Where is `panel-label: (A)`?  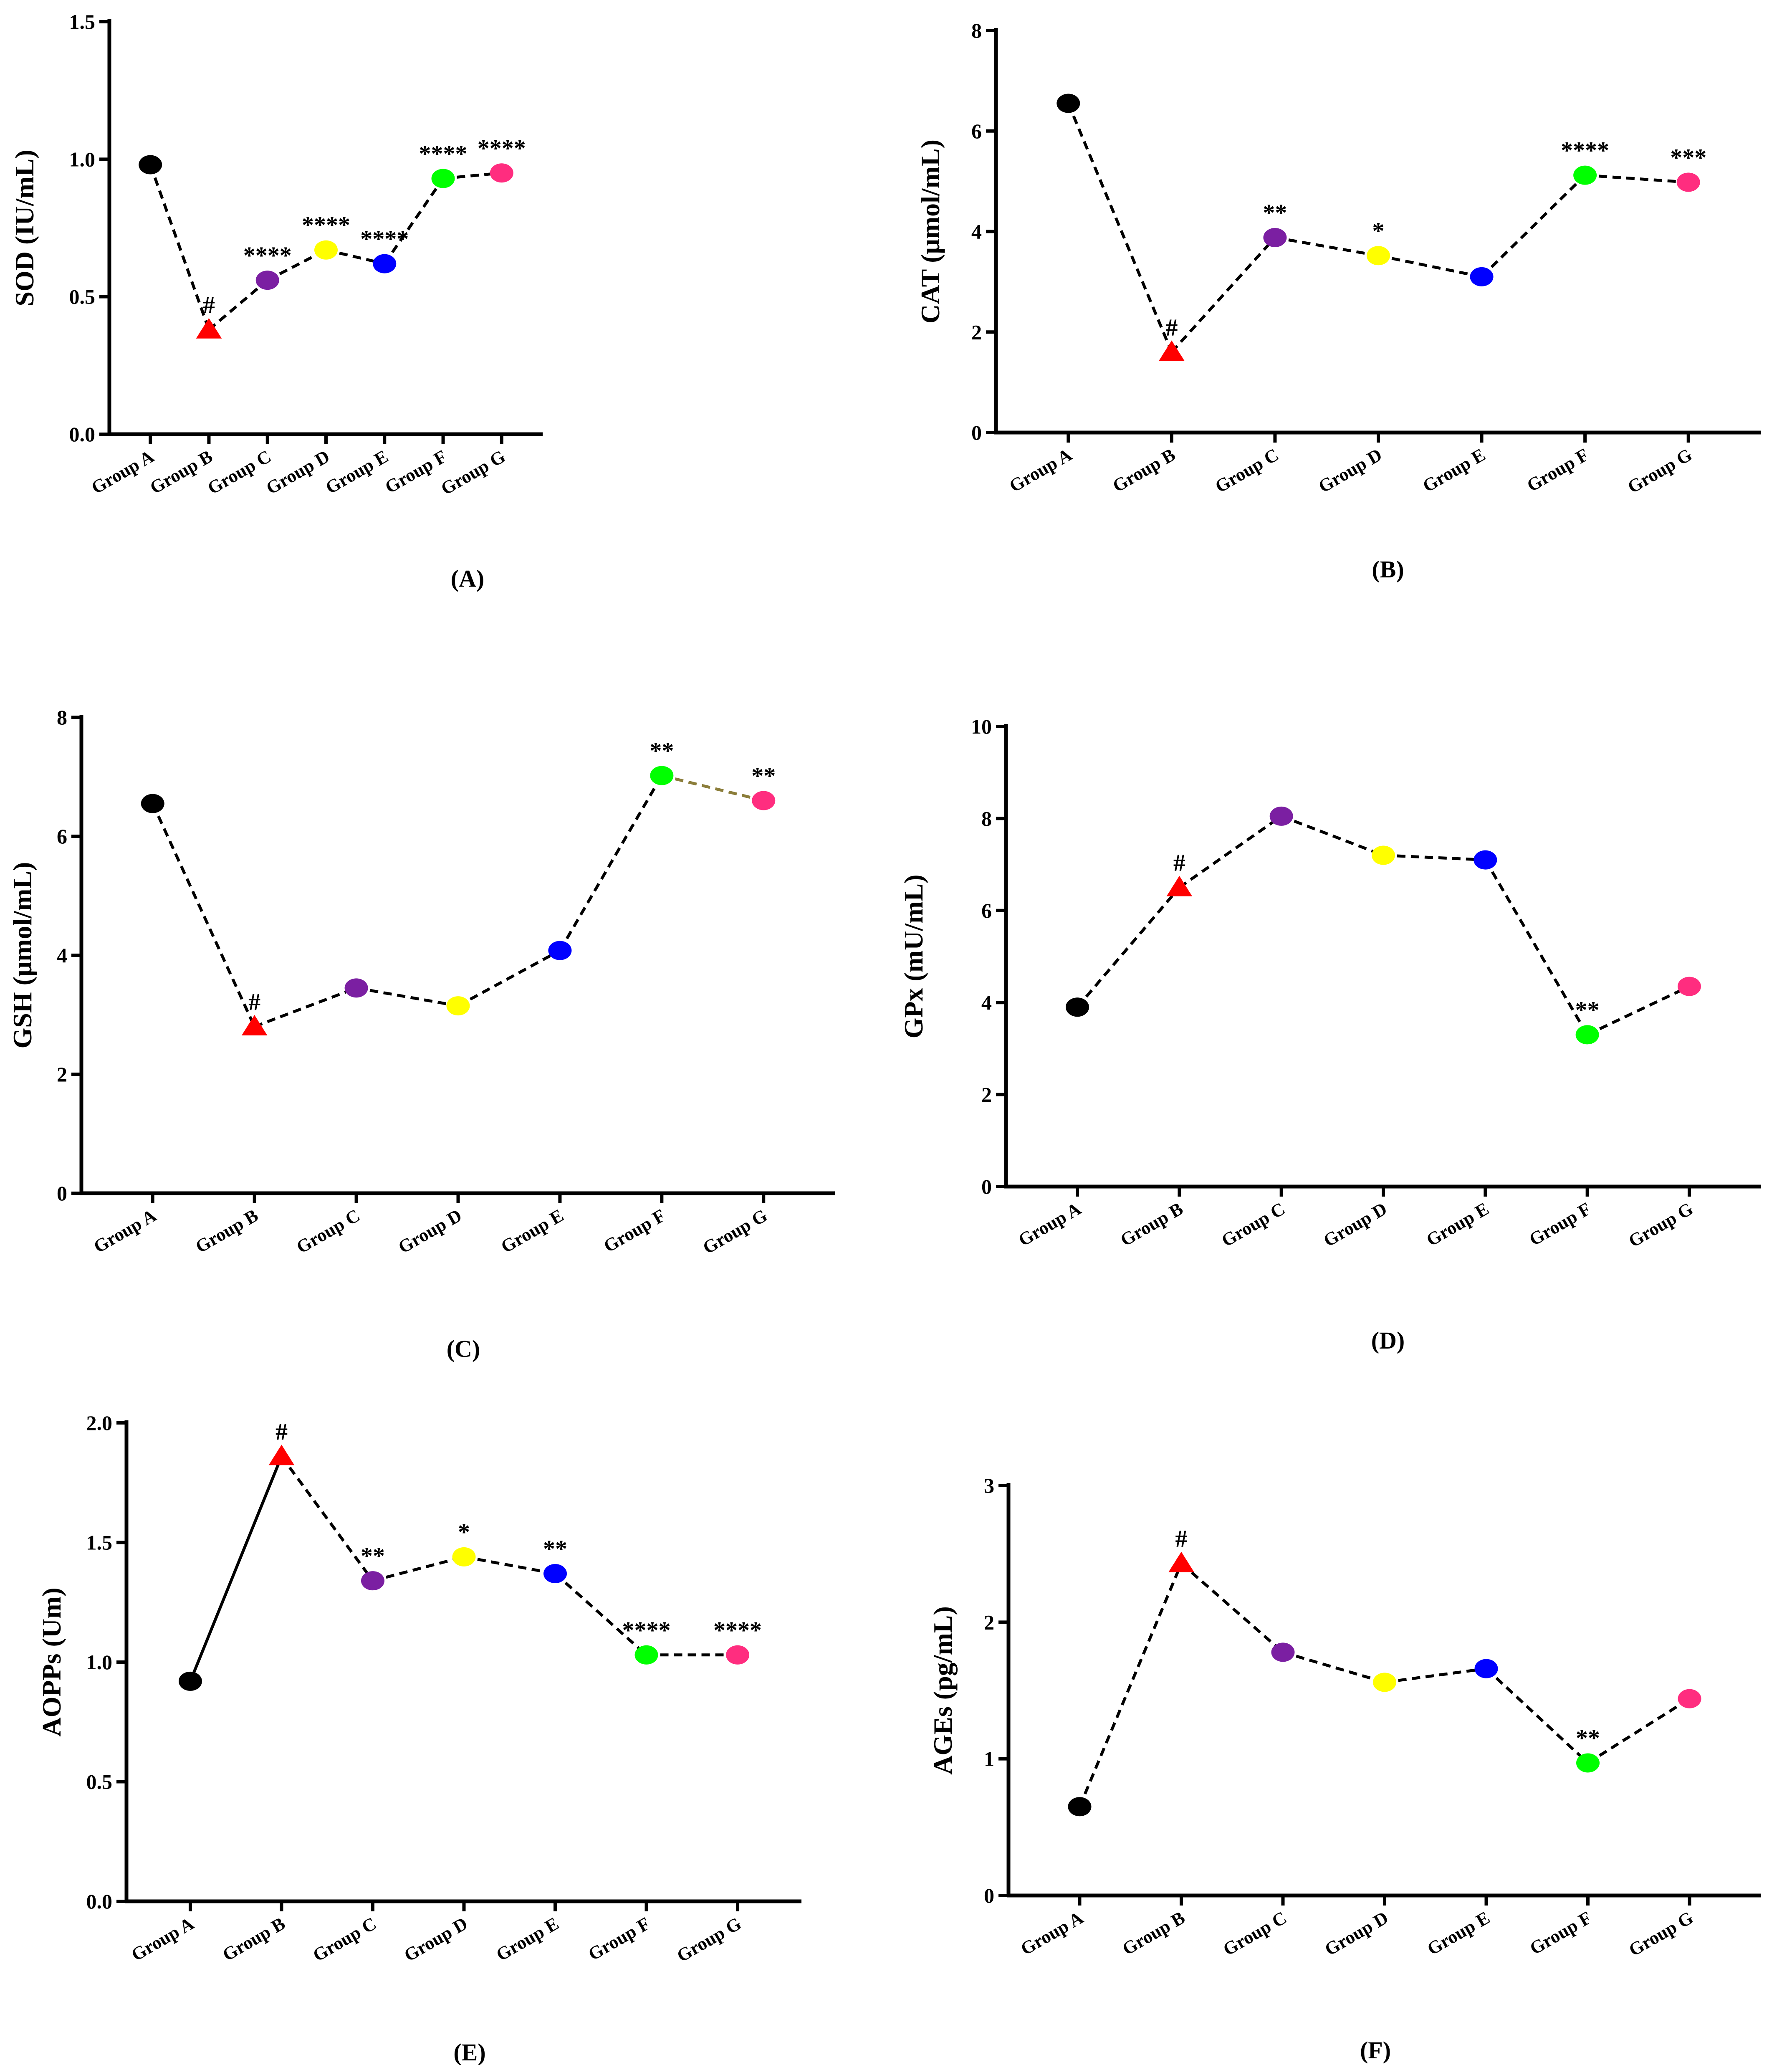
panel-label: (A) is located at coordinates (468, 578).